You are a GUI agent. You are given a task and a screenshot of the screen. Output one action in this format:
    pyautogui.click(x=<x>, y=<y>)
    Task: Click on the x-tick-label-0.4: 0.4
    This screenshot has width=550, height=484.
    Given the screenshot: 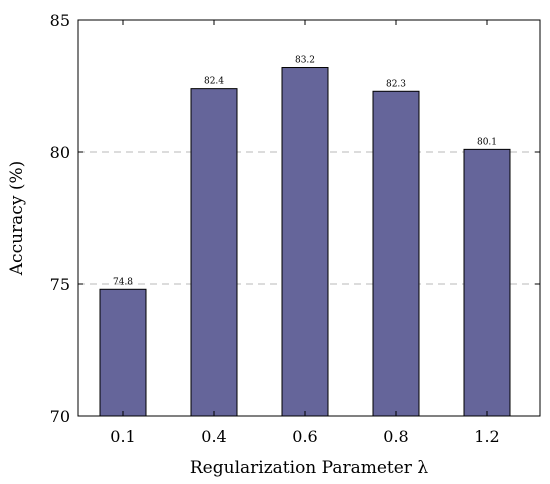 What is the action you would take?
    pyautogui.click(x=213, y=436)
    